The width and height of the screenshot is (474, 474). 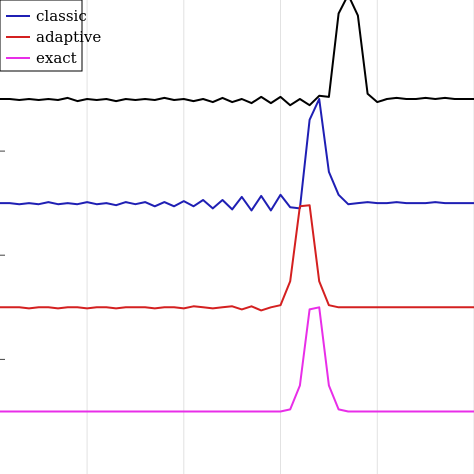 I want to click on legend-box, so click(x=41, y=36).